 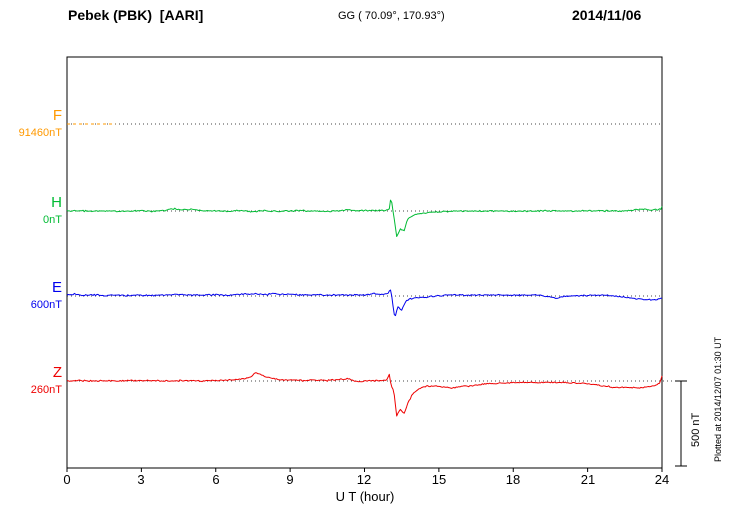 What do you see at coordinates (67, 479) in the screenshot?
I see `x-tick-label: 0` at bounding box center [67, 479].